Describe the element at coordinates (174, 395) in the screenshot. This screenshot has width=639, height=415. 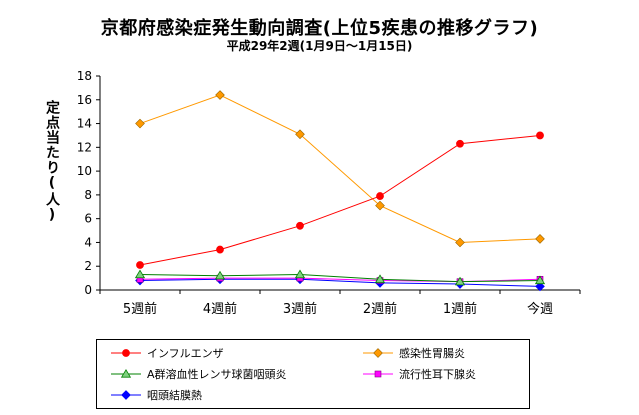
I see `legend-label: 咽頭結膜熱` at that location.